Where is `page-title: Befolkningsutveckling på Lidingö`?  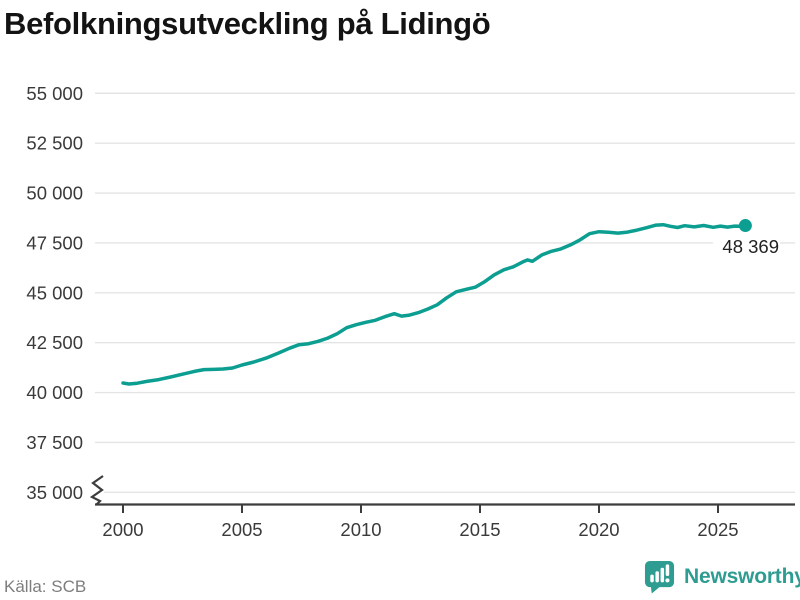 page-title: Befolkningsutveckling på Lidingö is located at coordinates (247, 23).